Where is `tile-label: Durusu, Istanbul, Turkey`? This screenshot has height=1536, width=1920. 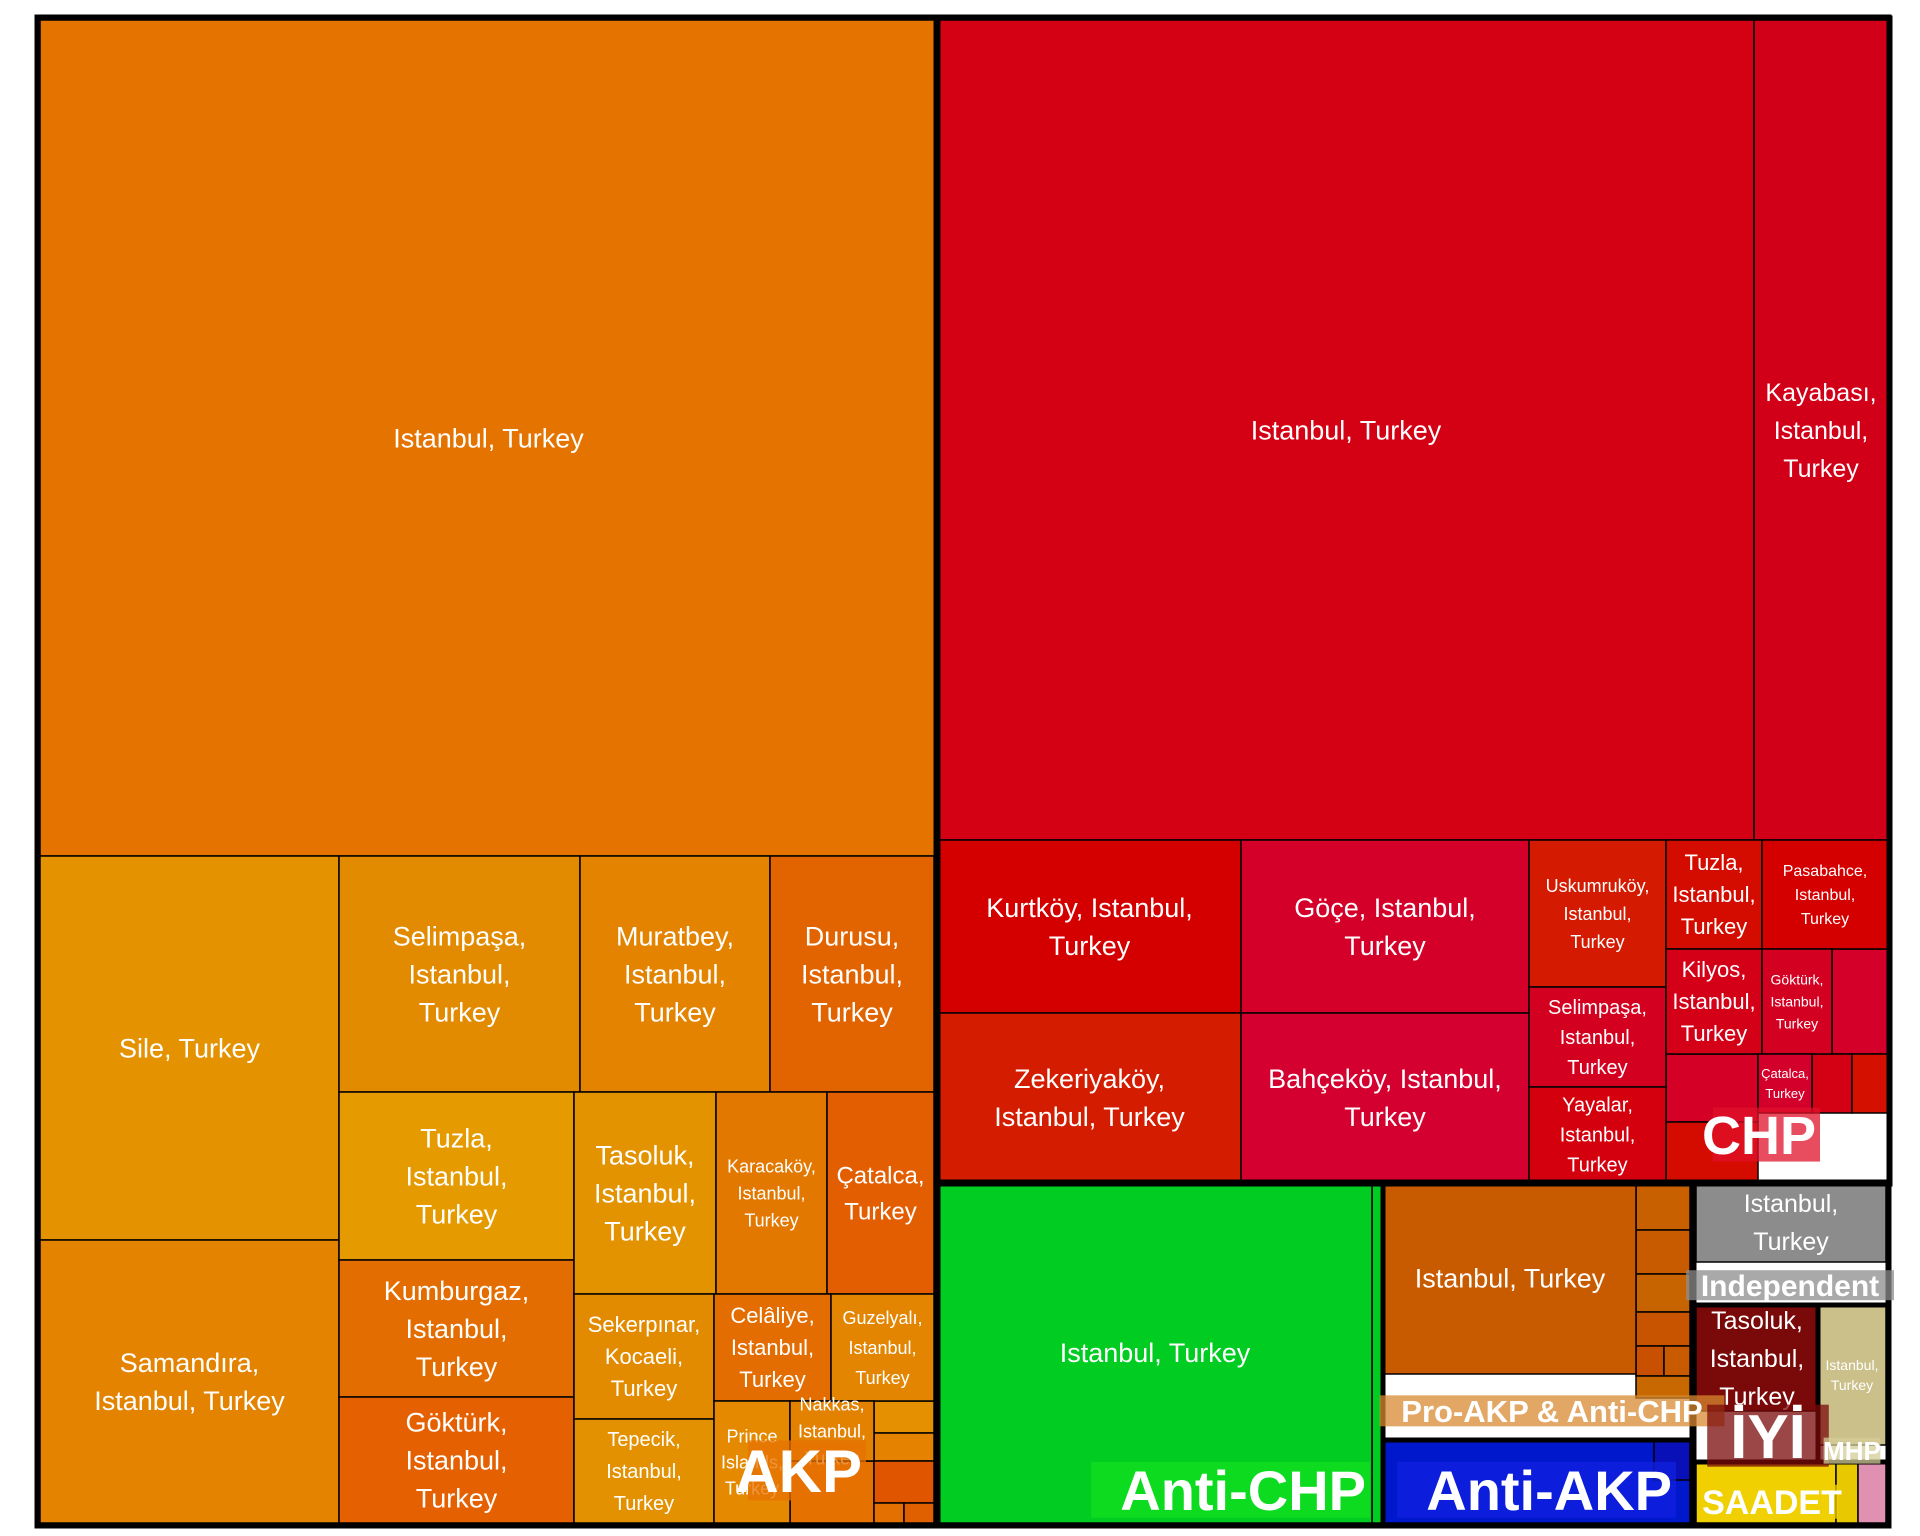
tile-label: Durusu, Istanbul, Turkey is located at coordinates (852, 974).